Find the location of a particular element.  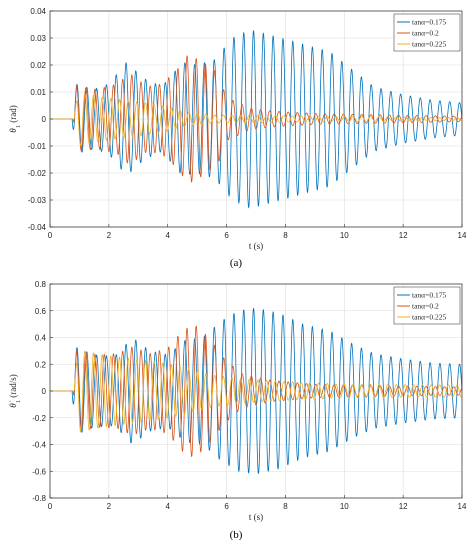

y-tick-label: -0.04 is located at coordinates (37, 227).